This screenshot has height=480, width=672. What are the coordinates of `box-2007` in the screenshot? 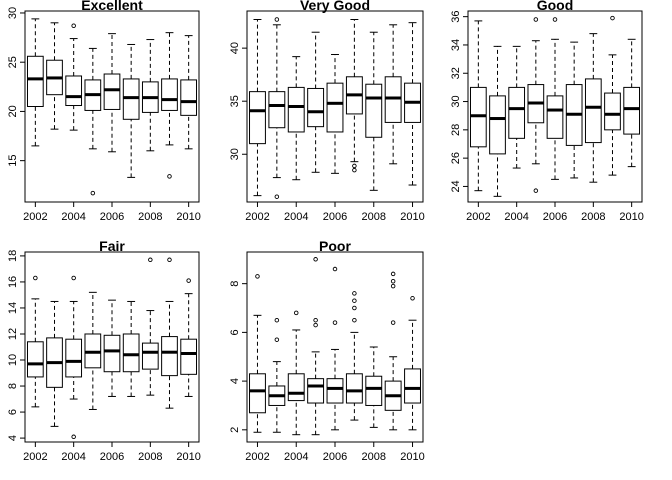 It's located at (574, 110).